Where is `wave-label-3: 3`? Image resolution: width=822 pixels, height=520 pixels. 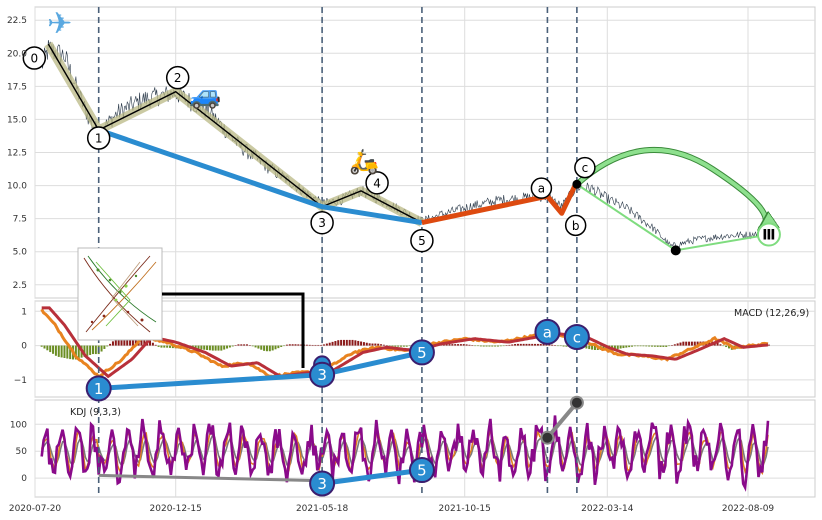
wave-label-3: 3 is located at coordinates (322, 223).